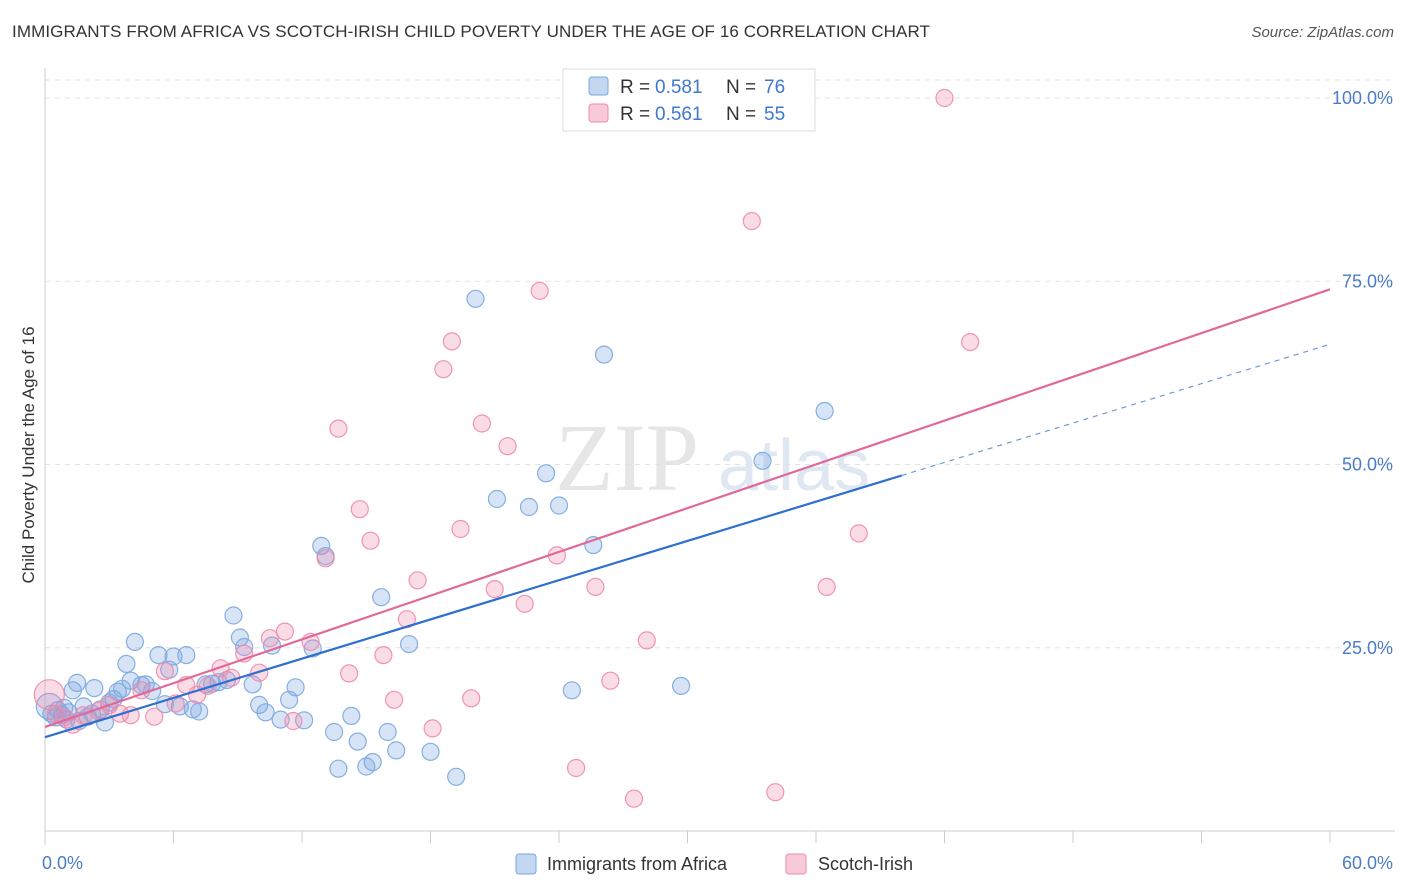 The width and height of the screenshot is (1406, 892). I want to click on trend-line-extension-africa, so click(1116, 410).